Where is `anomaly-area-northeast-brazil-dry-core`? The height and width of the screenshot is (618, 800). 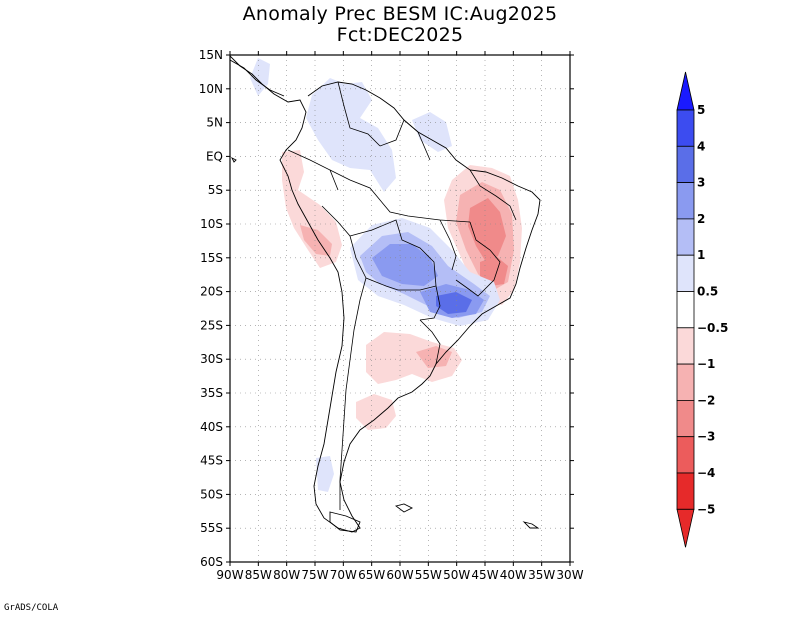
anomaly-area-northeast-brazil-dry-core is located at coordinates (487, 230).